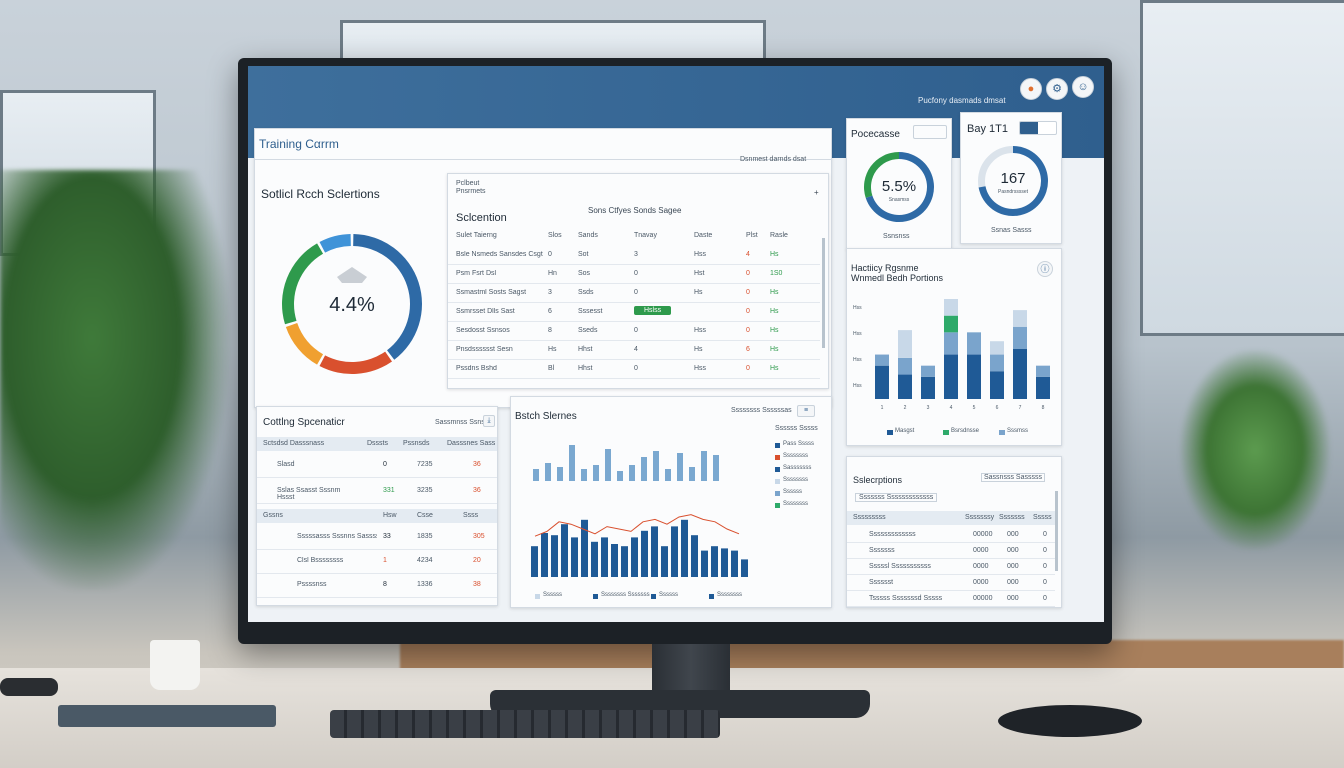 The width and height of the screenshot is (1344, 768). What do you see at coordinates (425, 464) in the screenshot?
I see `row-cell-b: 7235` at bounding box center [425, 464].